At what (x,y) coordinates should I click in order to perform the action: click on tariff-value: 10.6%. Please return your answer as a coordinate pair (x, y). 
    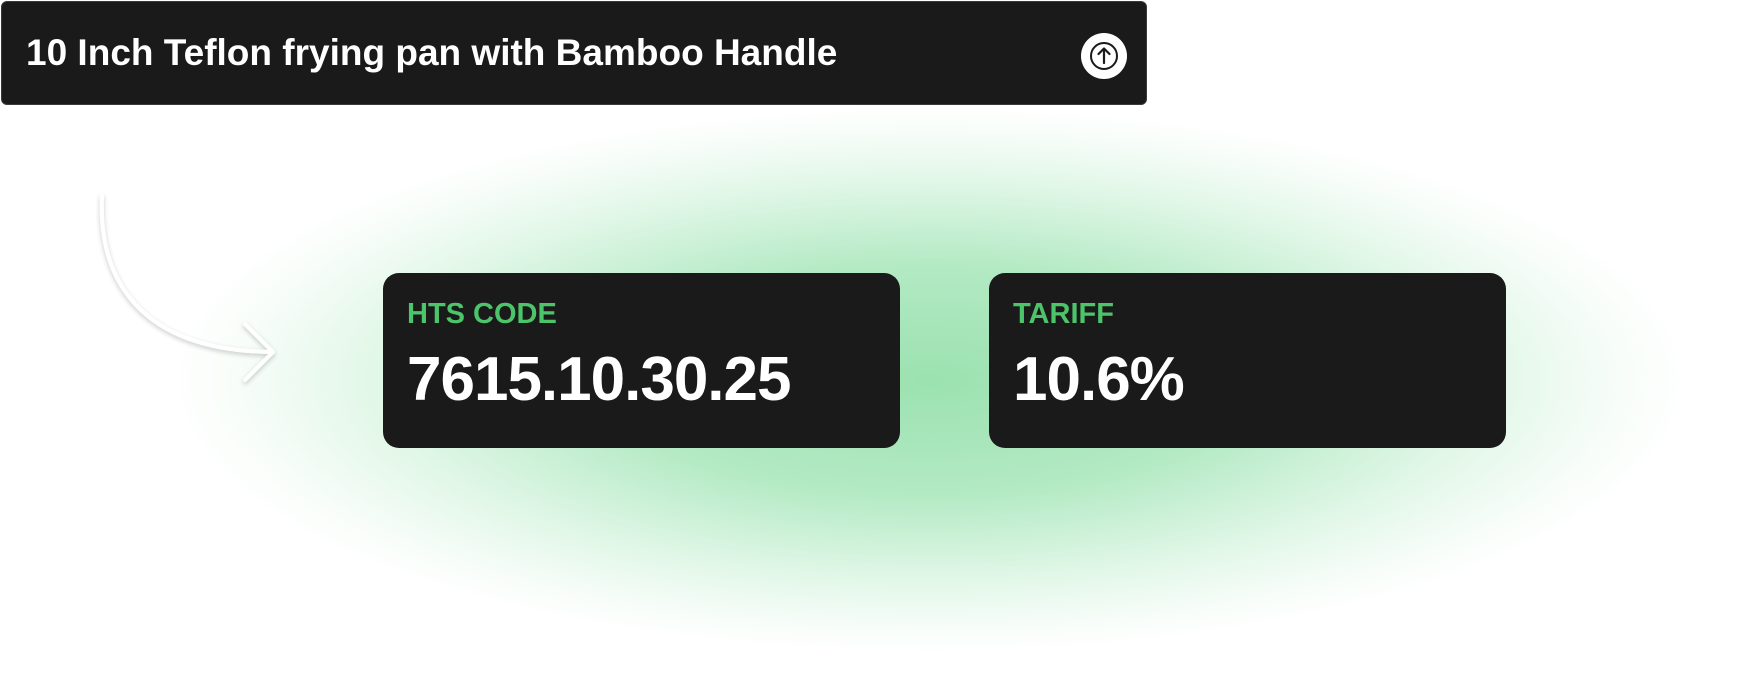
    Looking at the image, I should click on (1099, 379).